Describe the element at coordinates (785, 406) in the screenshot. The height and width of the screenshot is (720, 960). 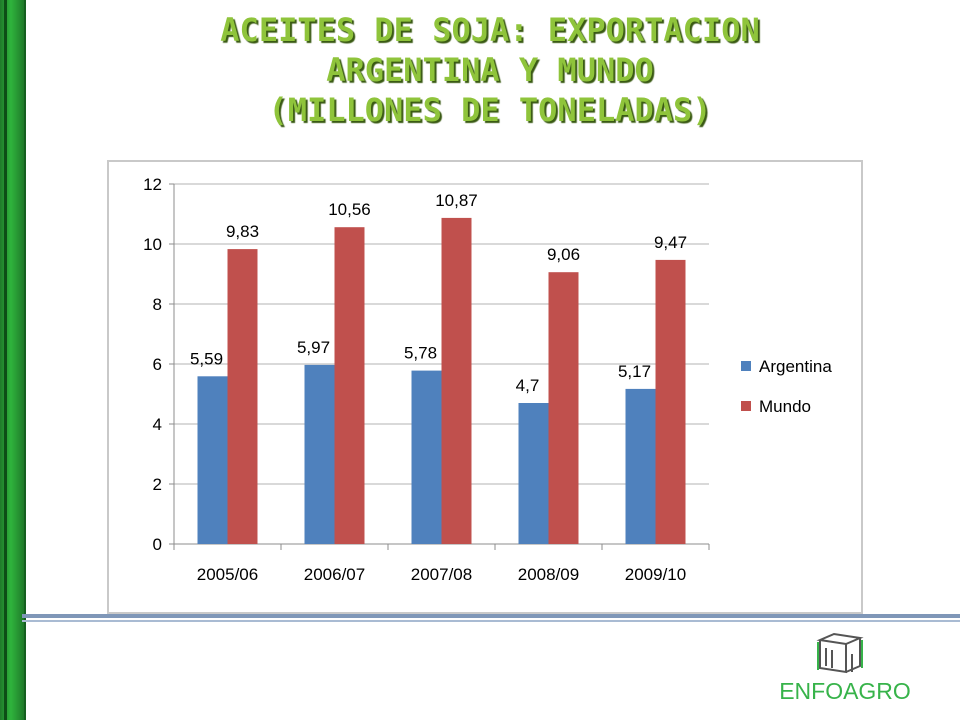
I see `legend-label: Mundo` at that location.